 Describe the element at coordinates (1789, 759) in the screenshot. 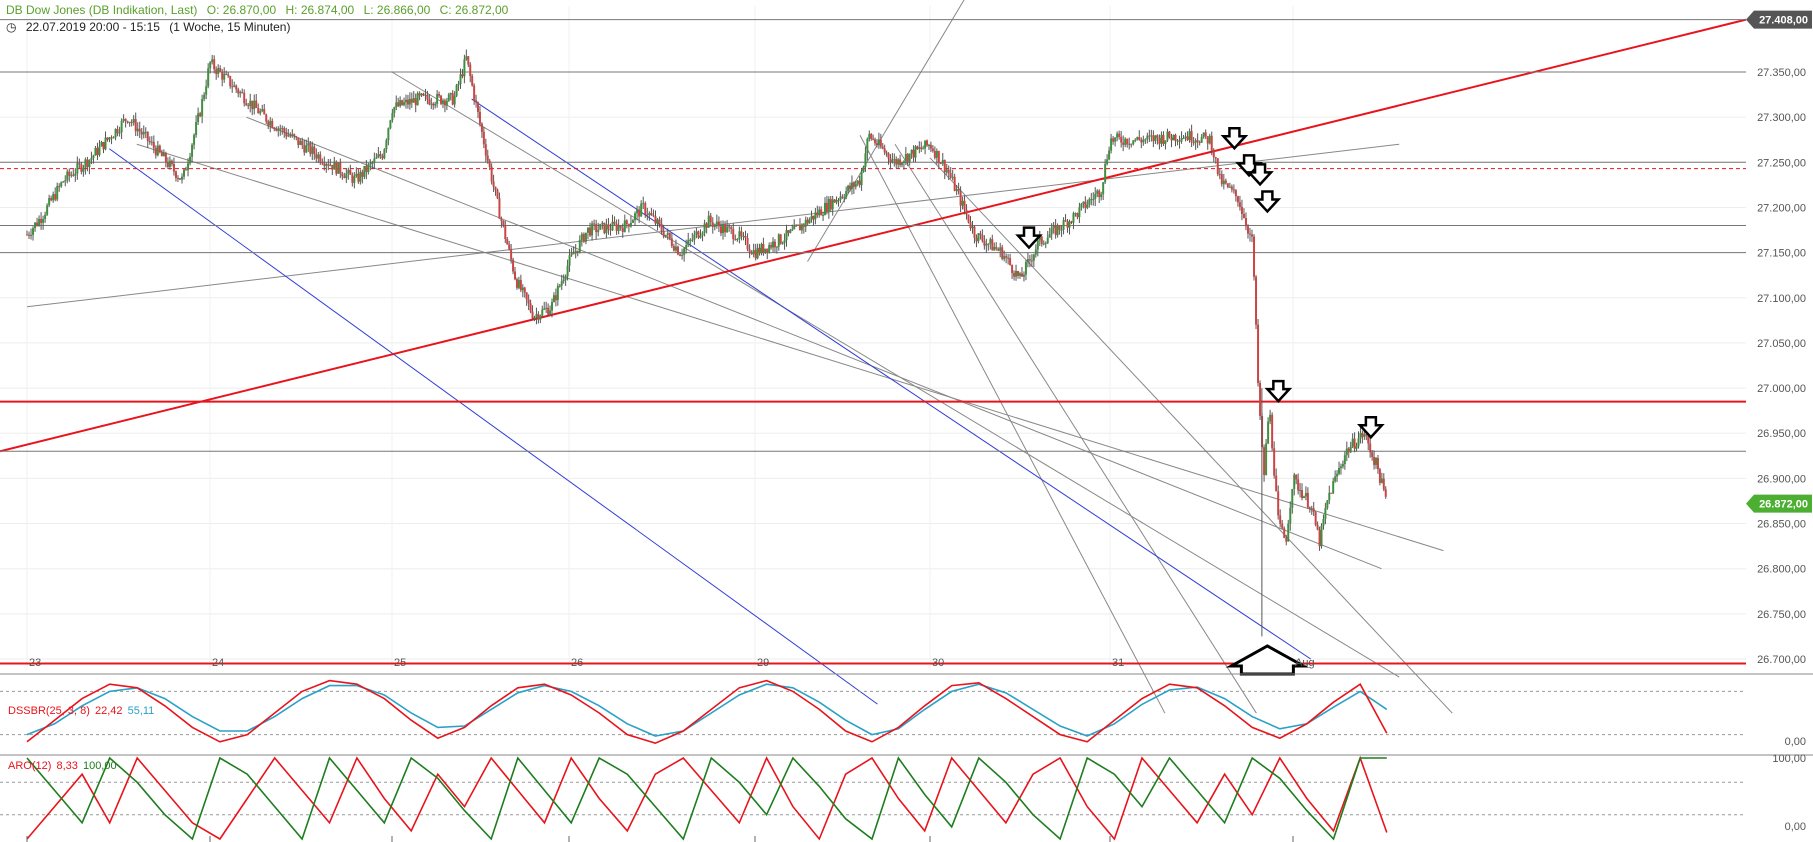

I see `aro-axis-top: 100,00` at that location.